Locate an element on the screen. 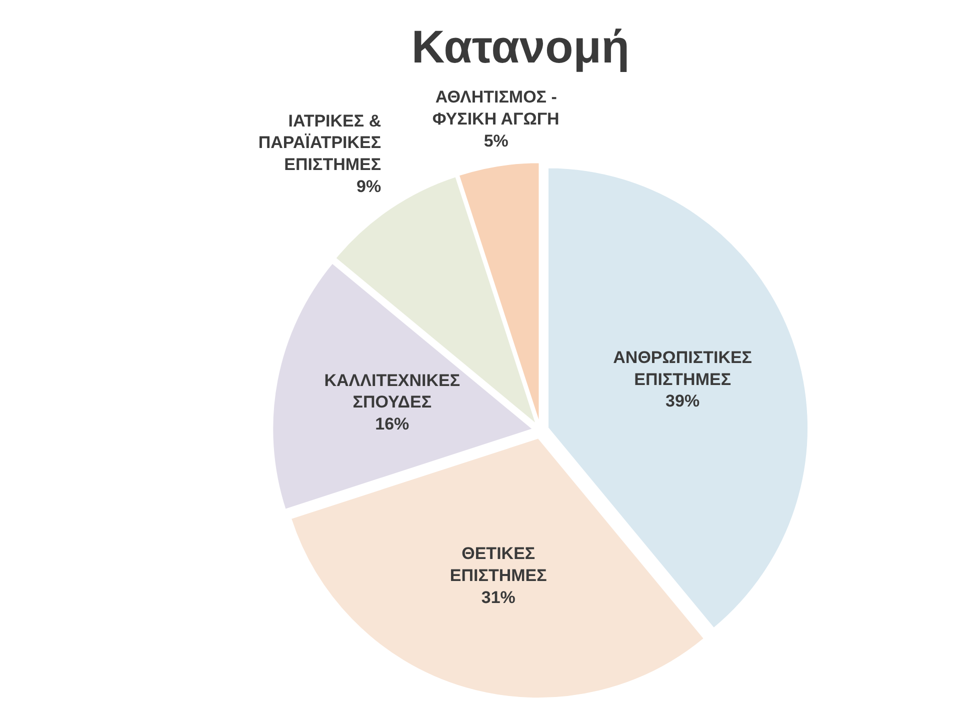 The image size is (960, 720). data-label: 9% is located at coordinates (369, 186).